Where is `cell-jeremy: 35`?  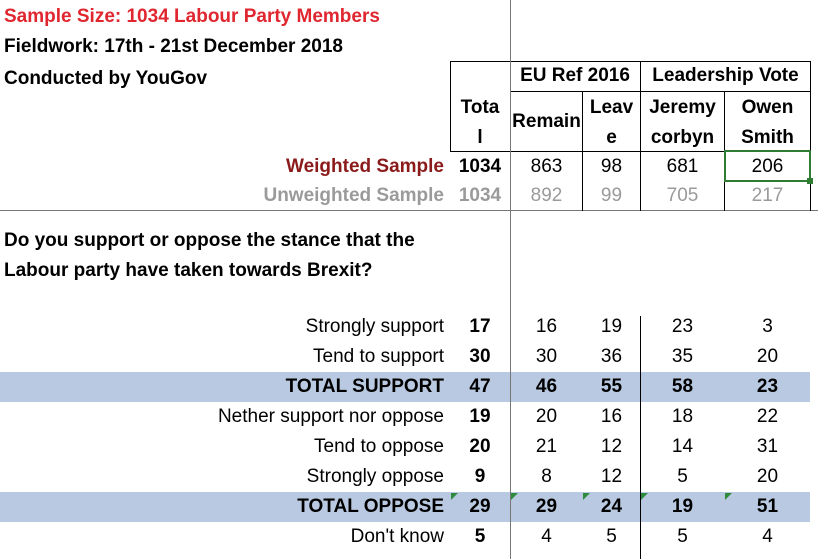
cell-jeremy: 35 is located at coordinates (682, 356).